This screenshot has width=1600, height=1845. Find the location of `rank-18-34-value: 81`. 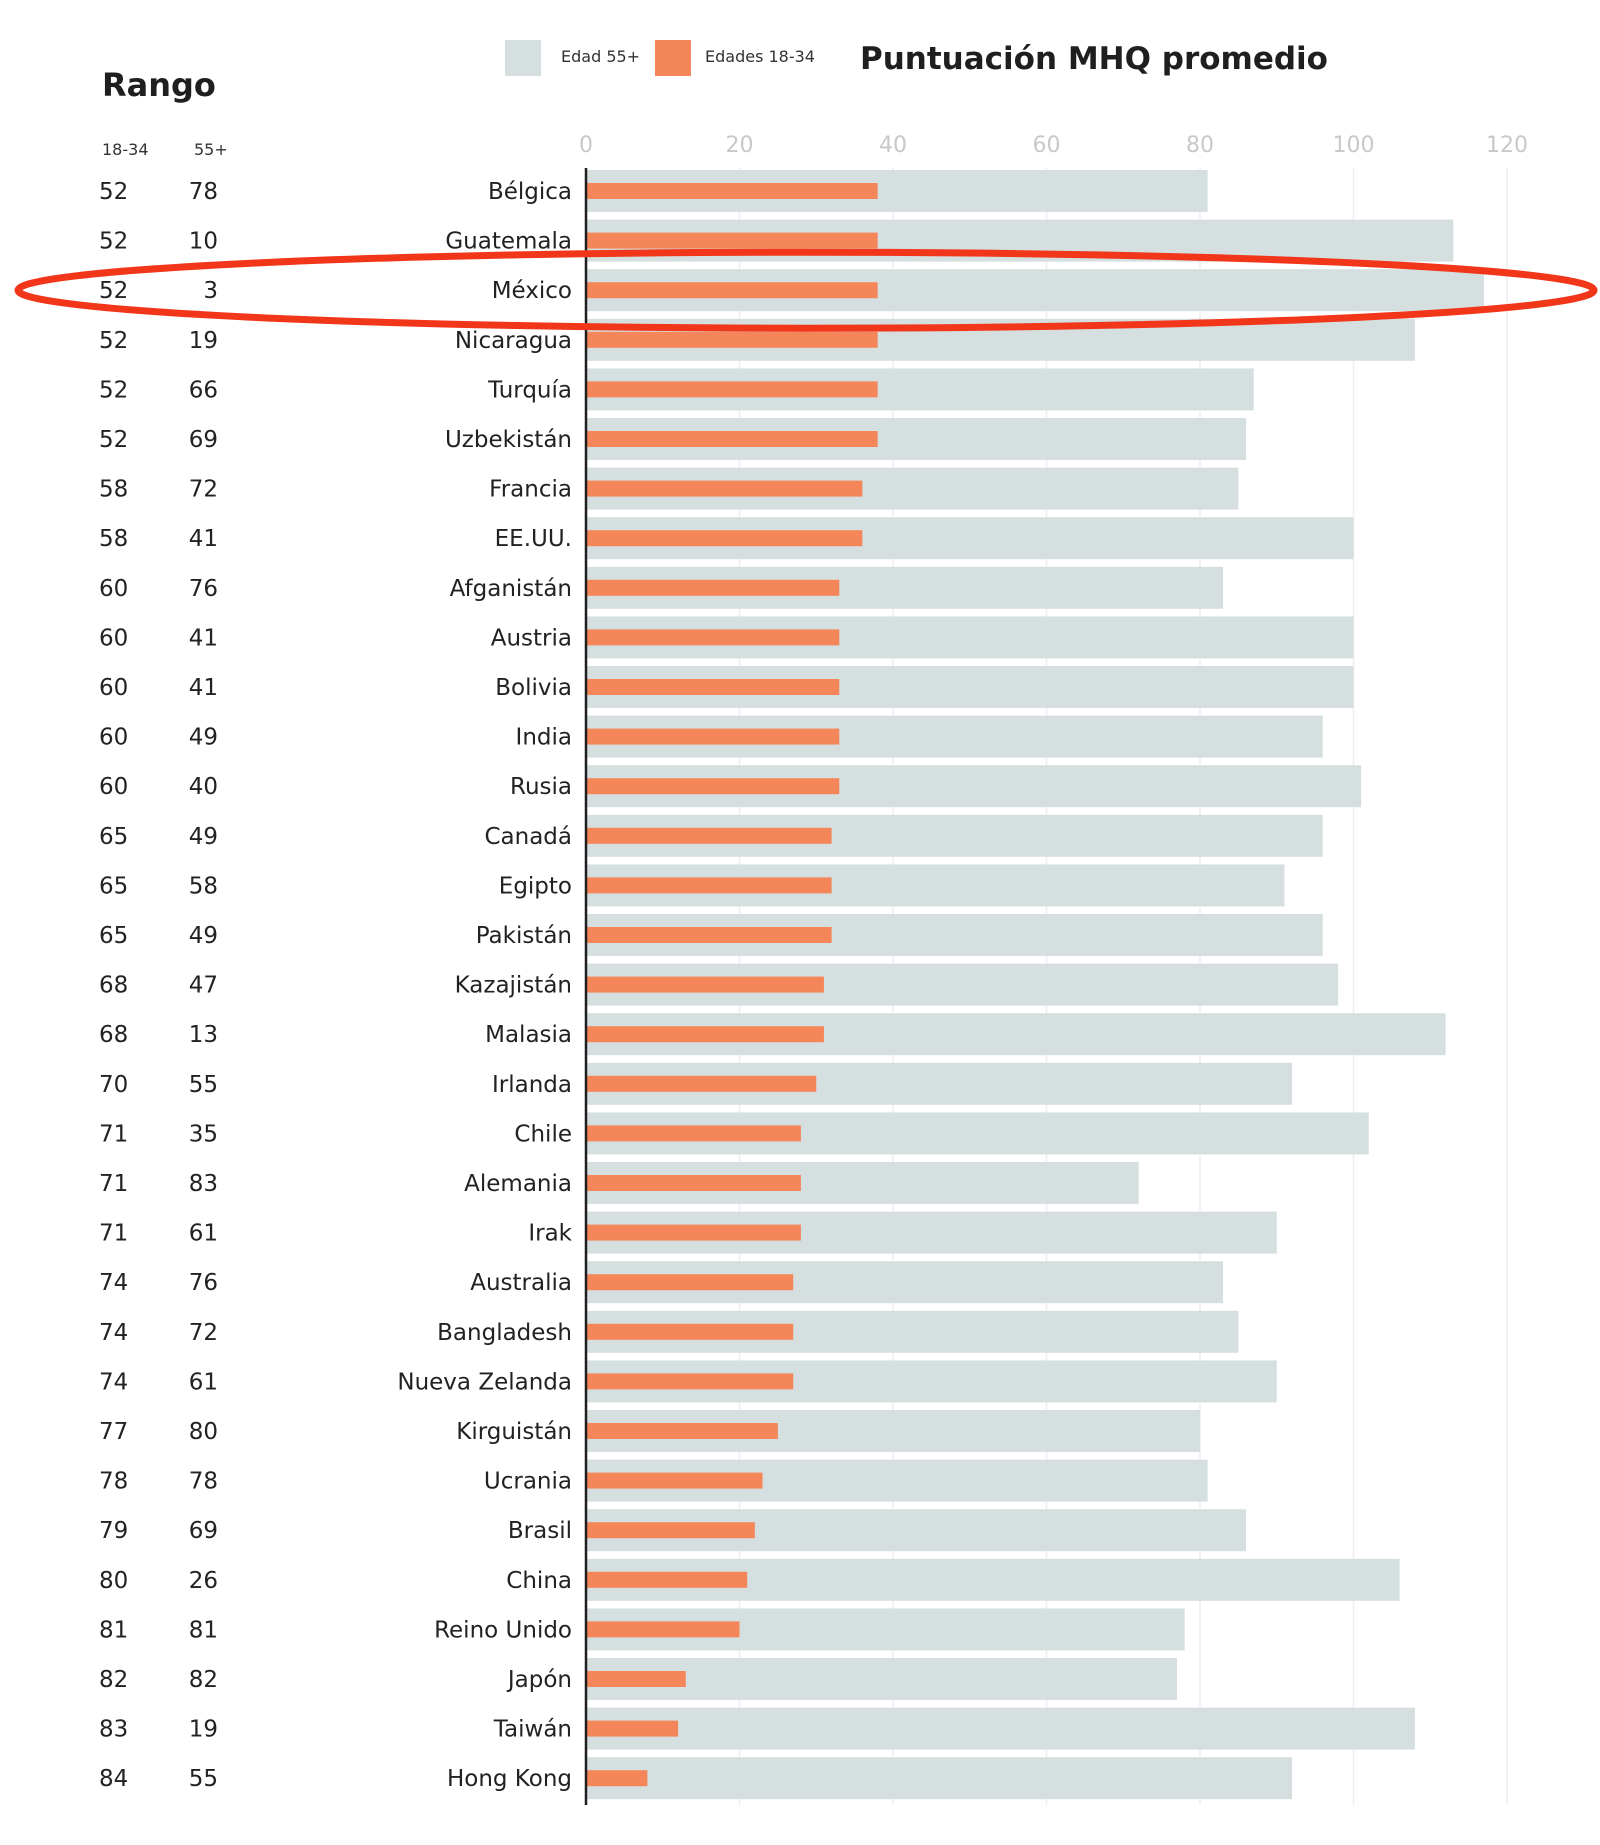

rank-18-34-value: 81 is located at coordinates (113, 1630).